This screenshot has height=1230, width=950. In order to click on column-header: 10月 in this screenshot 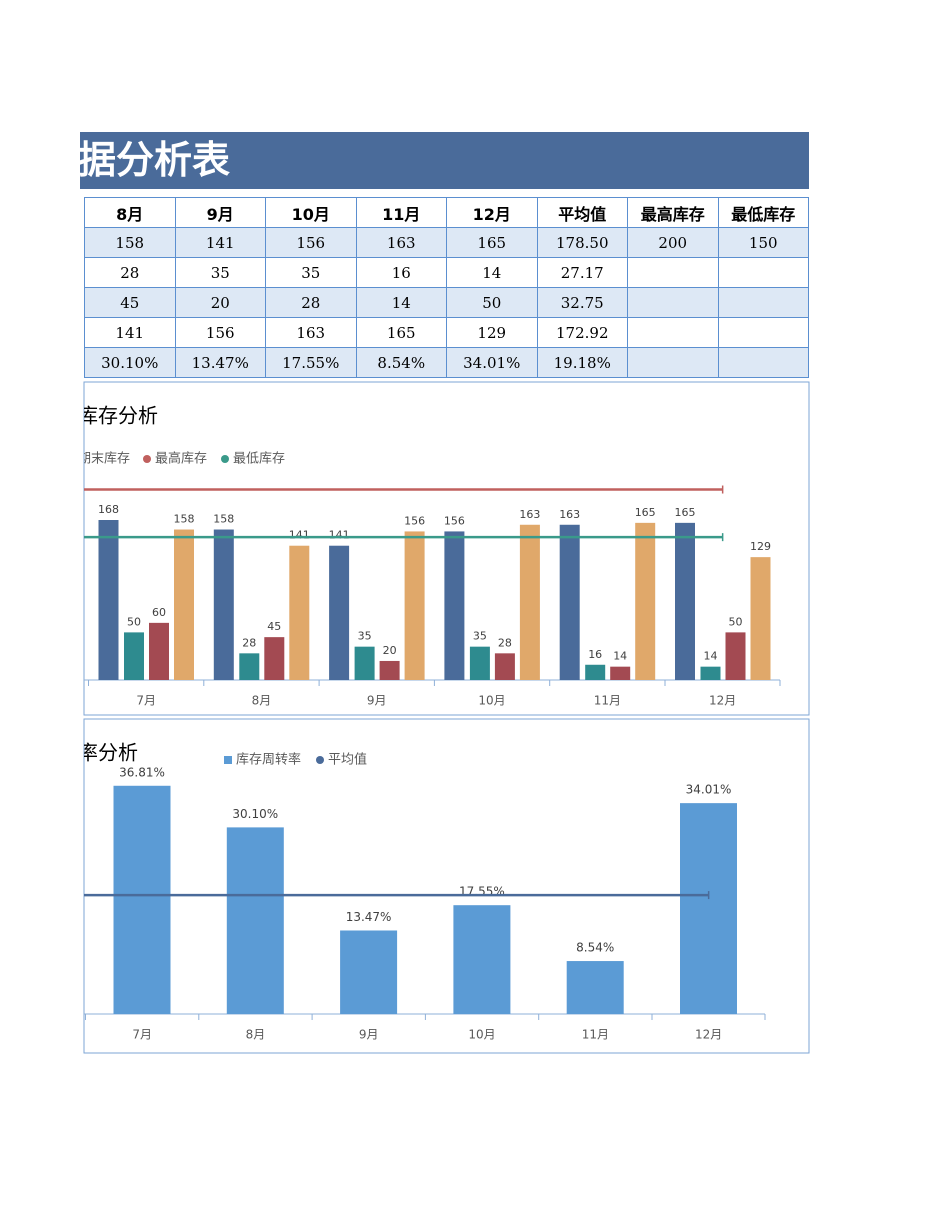, I will do `click(311, 212)`.